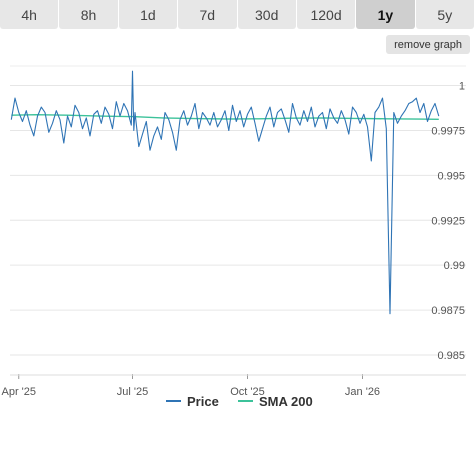 The width and height of the screenshot is (474, 455). I want to click on range-tab-1y: 1y, so click(385, 14).